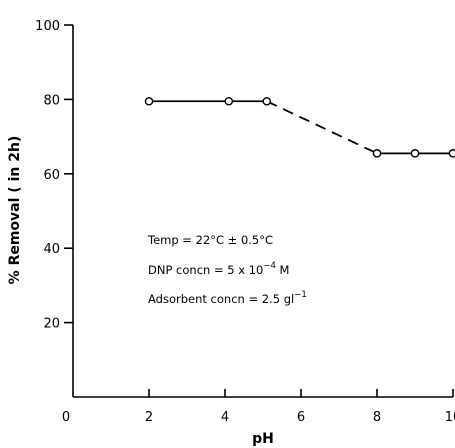 The width and height of the screenshot is (455, 448). Describe the element at coordinates (300, 295) in the screenshot. I see `annotation-ads-exponent: −1` at that location.